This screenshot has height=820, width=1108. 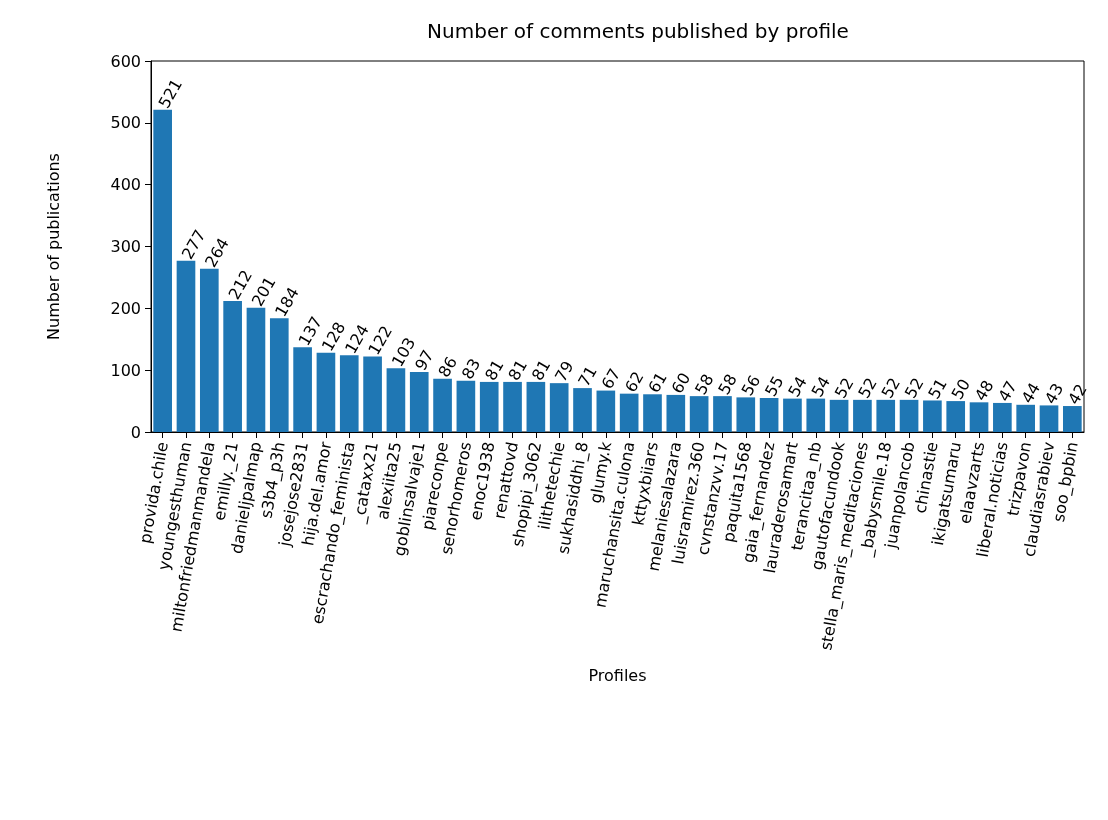 I want to click on y-axis-title: Number of publications, so click(x=53, y=246).